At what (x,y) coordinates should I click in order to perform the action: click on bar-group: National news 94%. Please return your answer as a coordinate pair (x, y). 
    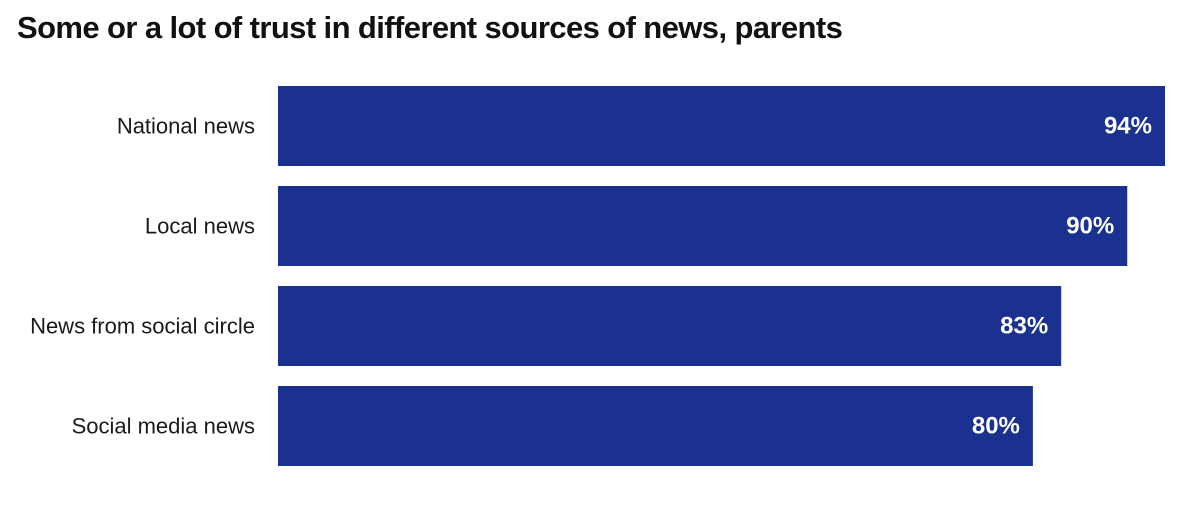
    Looking at the image, I should click on (641, 126).